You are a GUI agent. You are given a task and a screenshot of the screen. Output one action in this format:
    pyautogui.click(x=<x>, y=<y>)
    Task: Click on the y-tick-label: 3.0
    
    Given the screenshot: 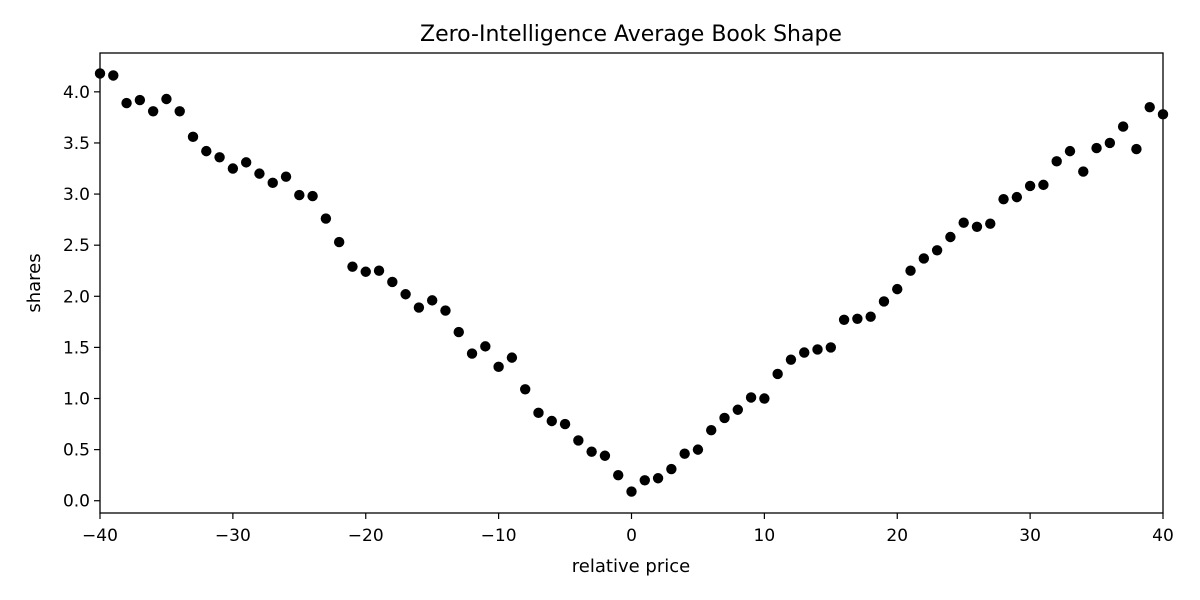 What is the action you would take?
    pyautogui.click(x=76, y=195)
    